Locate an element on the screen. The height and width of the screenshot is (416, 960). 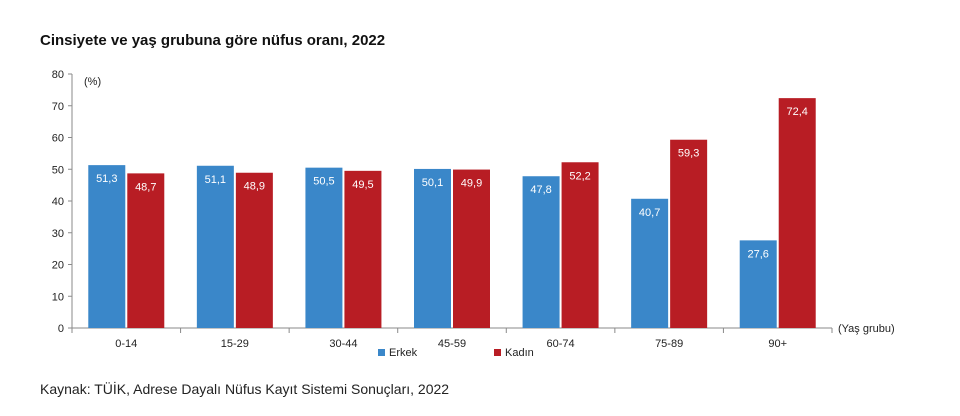
bar-value-label: 47,8 is located at coordinates (540, 190).